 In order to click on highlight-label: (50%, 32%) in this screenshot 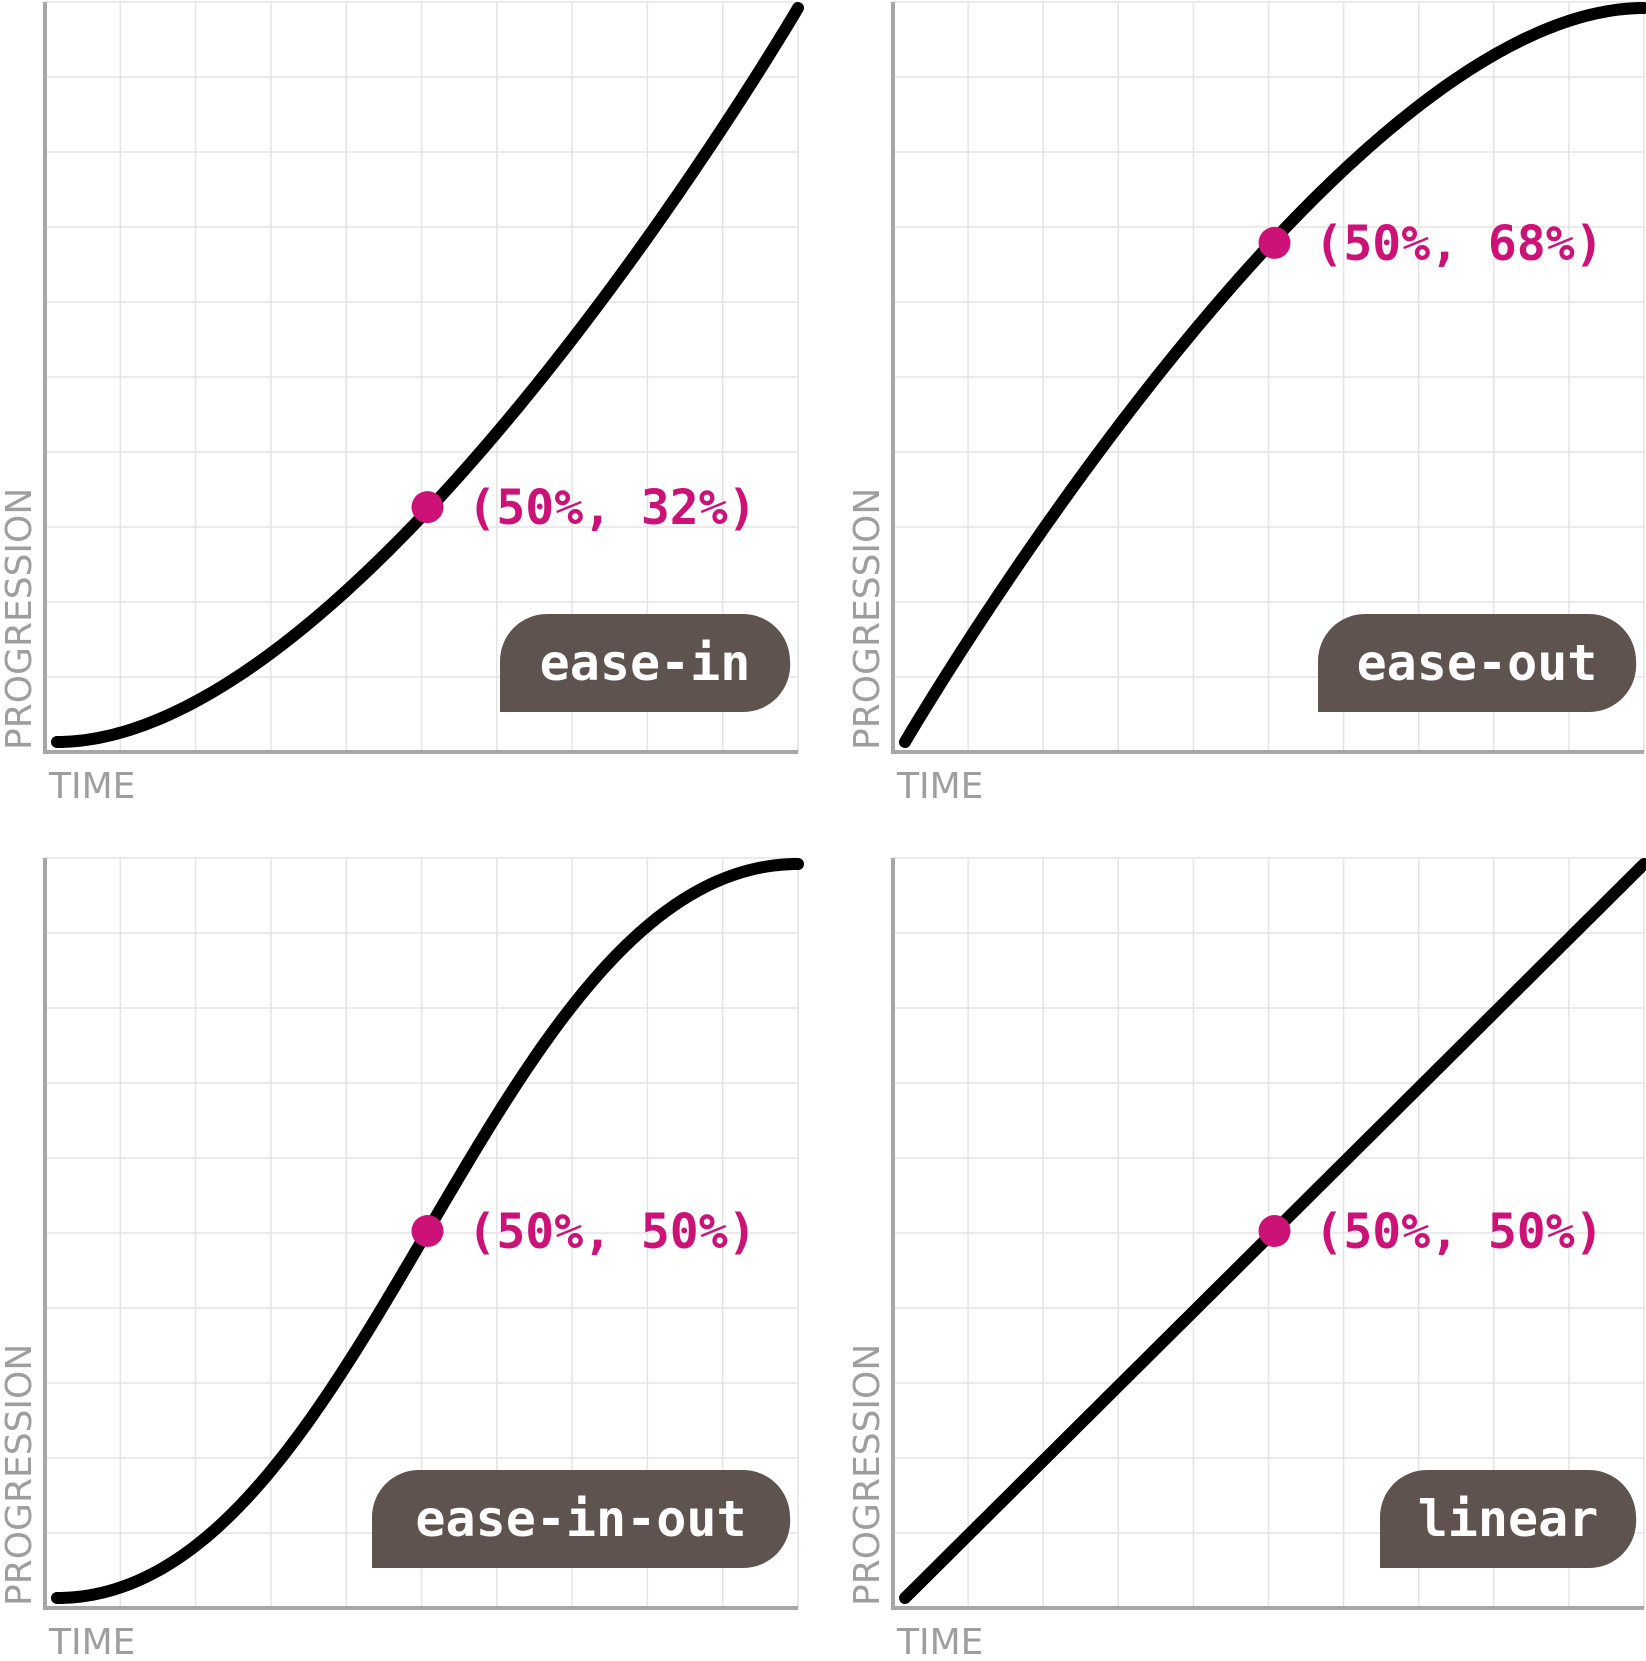, I will do `click(612, 508)`.